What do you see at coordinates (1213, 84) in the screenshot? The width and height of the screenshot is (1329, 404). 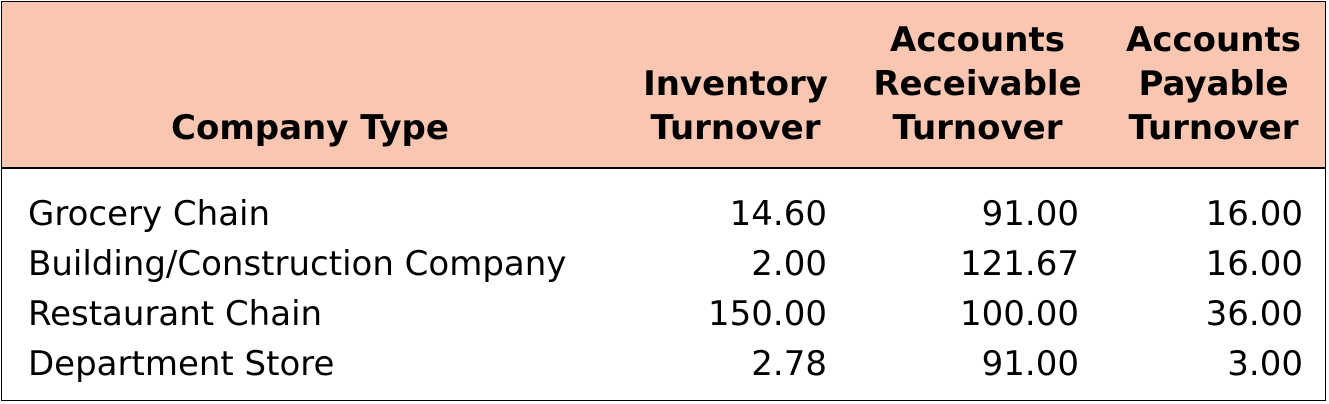 I see `header-accounts-payable-turnover: Accounts Payable Turnover` at bounding box center [1213, 84].